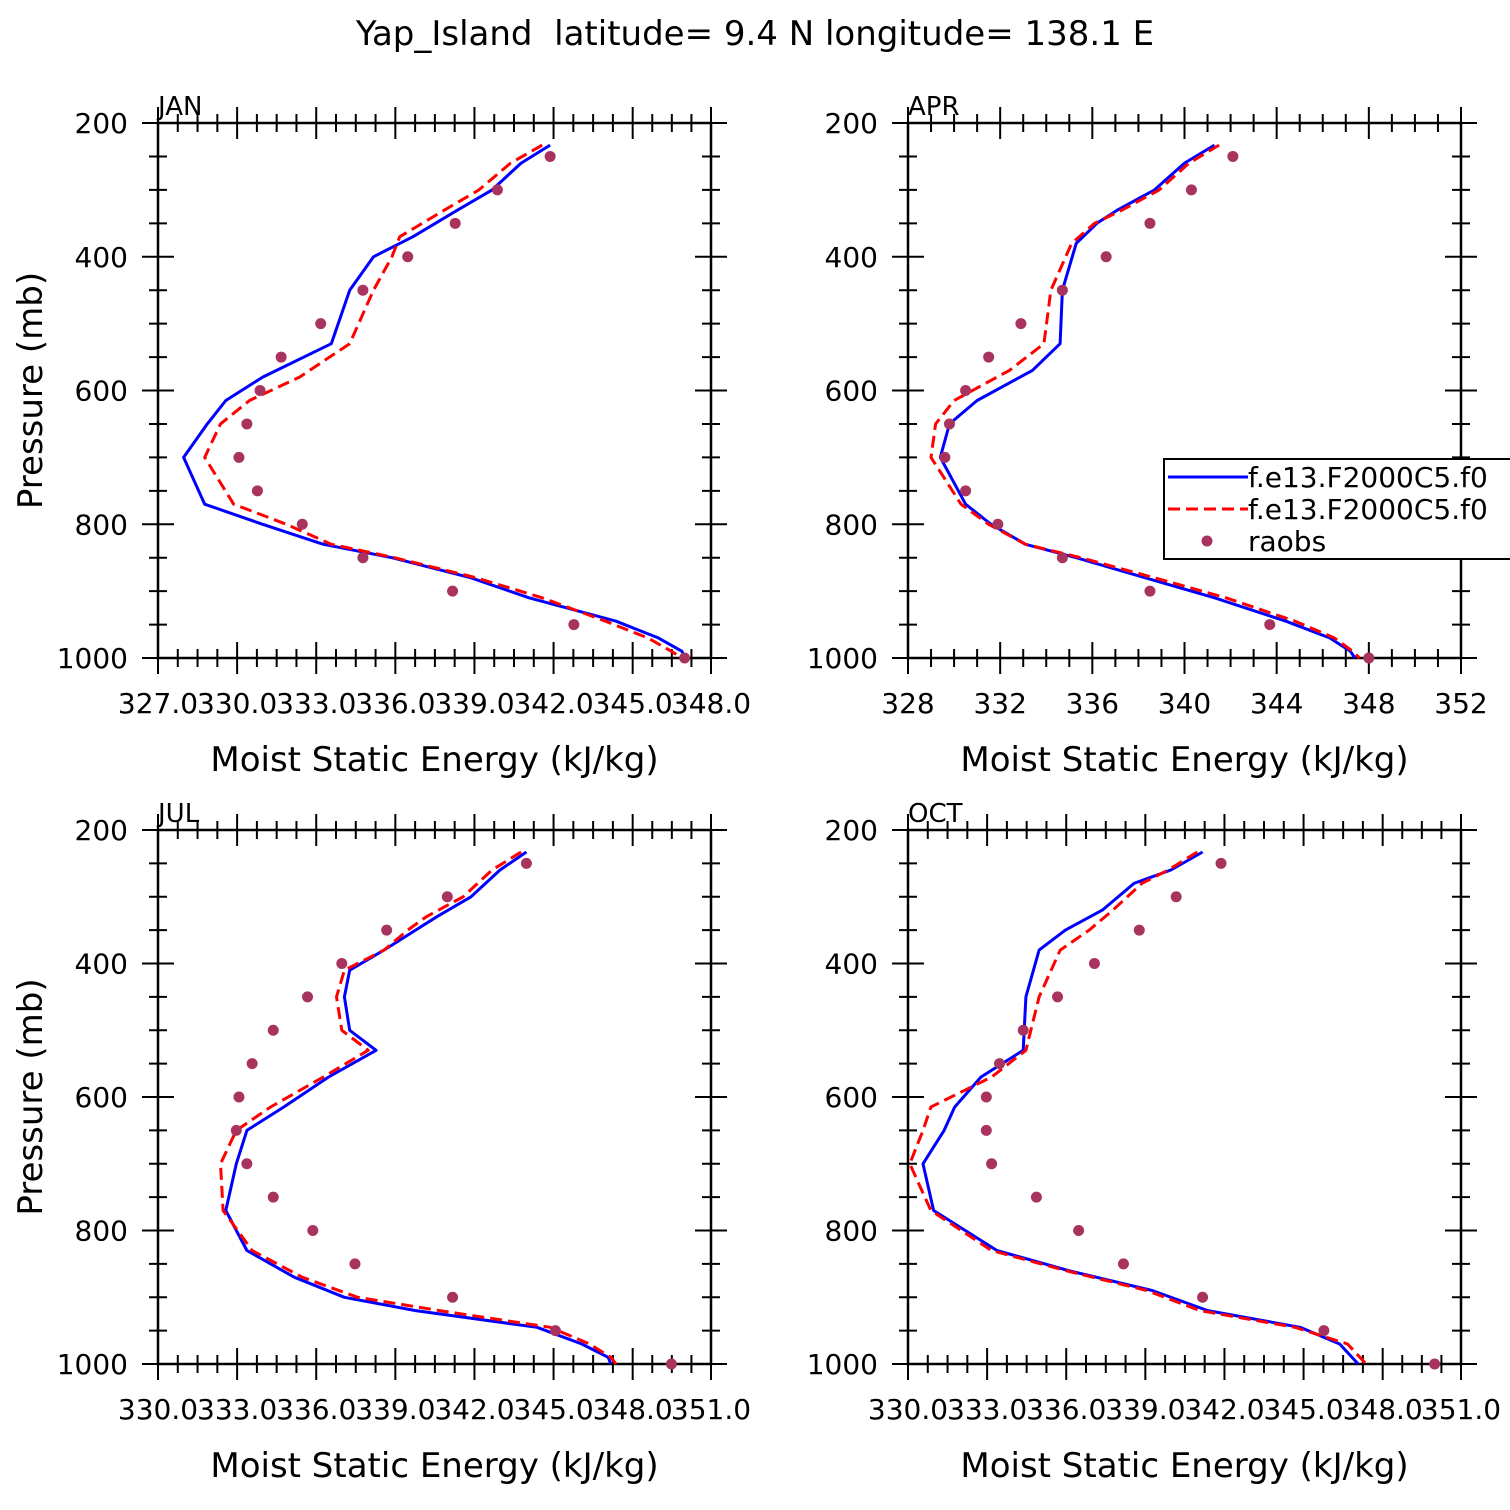 The image size is (1510, 1510). What do you see at coordinates (1368, 477) in the screenshot?
I see `legend-label: f.e13.F2000C5.f0` at bounding box center [1368, 477].